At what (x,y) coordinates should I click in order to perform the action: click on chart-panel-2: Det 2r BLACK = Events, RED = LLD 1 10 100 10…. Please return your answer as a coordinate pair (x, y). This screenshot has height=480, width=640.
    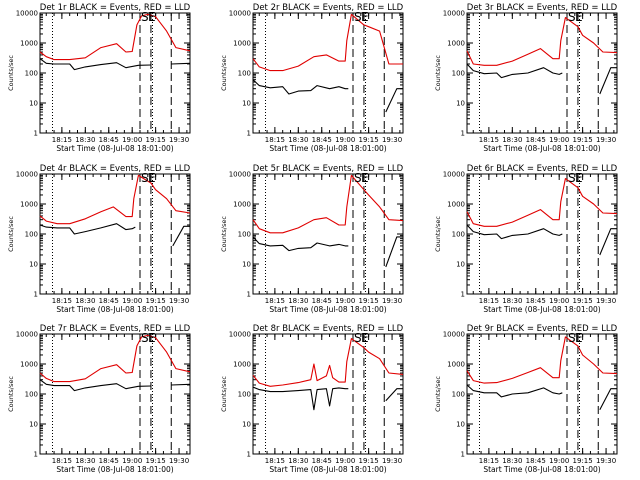
    Looking at the image, I should click on (312, 78).